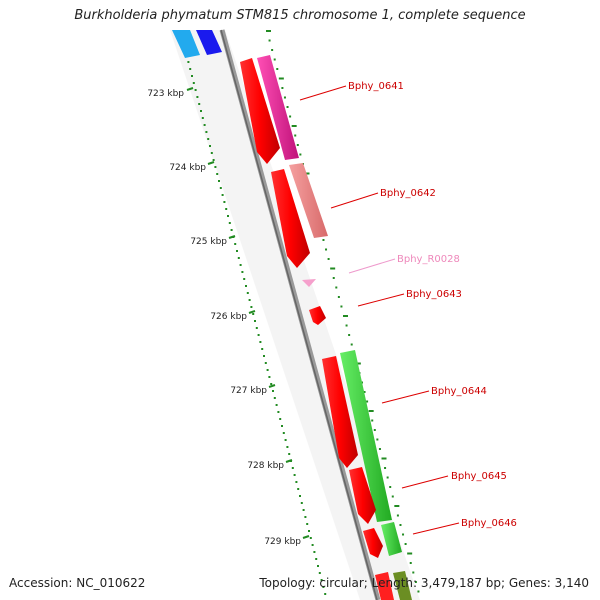 The image size is (600, 600). I want to click on gene-cds-partial, so click(384, 586).